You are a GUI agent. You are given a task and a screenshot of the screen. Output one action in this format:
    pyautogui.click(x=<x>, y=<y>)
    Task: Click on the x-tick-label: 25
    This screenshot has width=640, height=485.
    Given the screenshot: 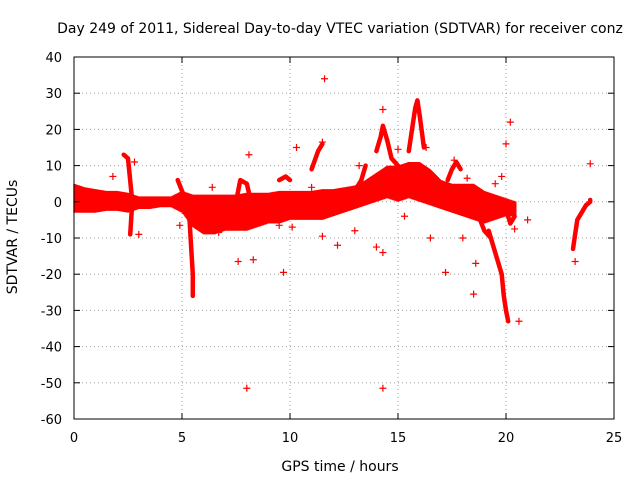 What is the action you would take?
    pyautogui.click(x=614, y=438)
    